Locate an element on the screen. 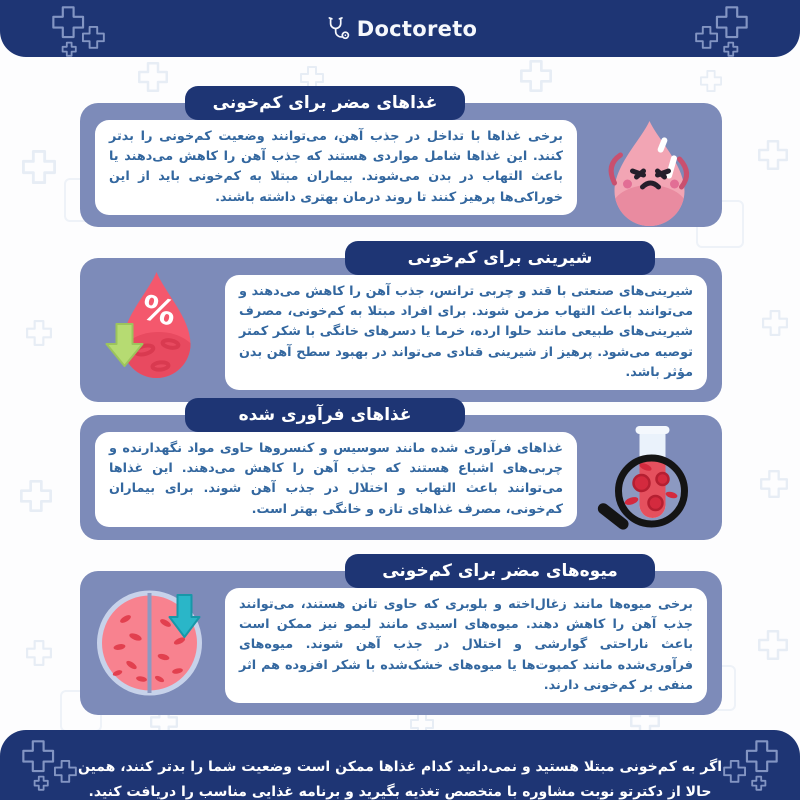  section-title: میوه‌های مضر برای کم‌خونی is located at coordinates (500, 571).